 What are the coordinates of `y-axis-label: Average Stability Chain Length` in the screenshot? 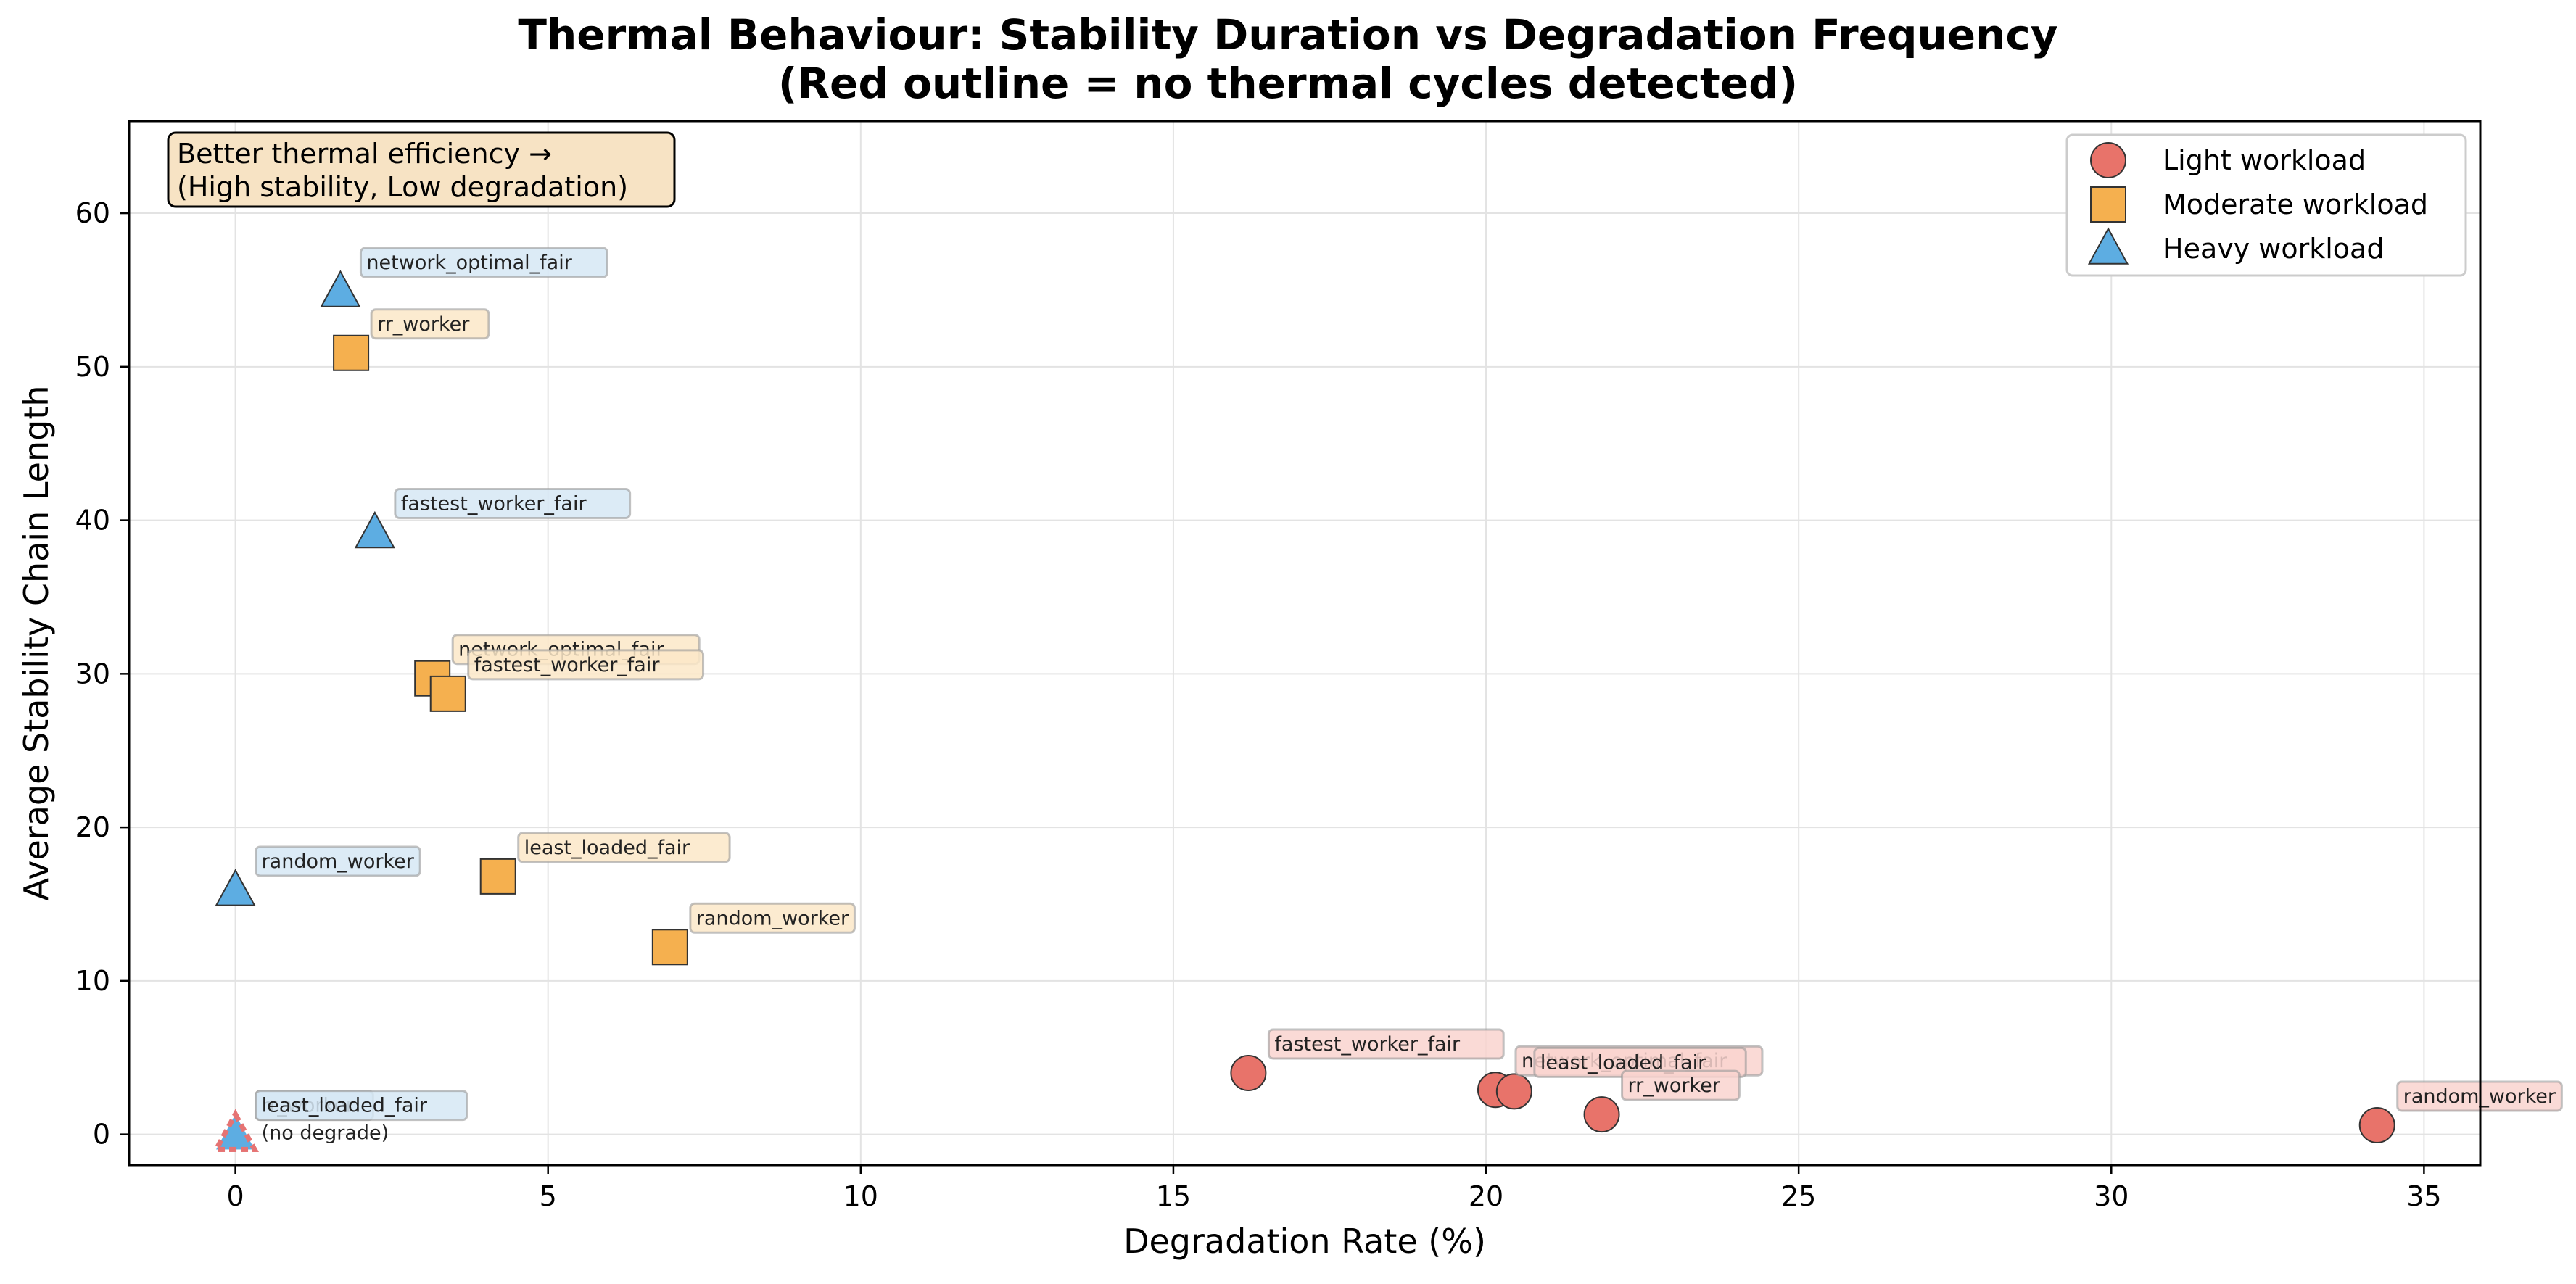 It's located at (36, 642).